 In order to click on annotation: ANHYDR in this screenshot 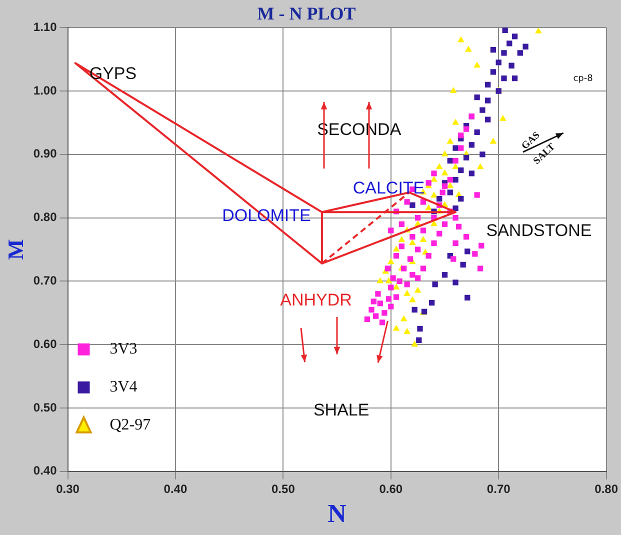, I will do `click(316, 300)`.